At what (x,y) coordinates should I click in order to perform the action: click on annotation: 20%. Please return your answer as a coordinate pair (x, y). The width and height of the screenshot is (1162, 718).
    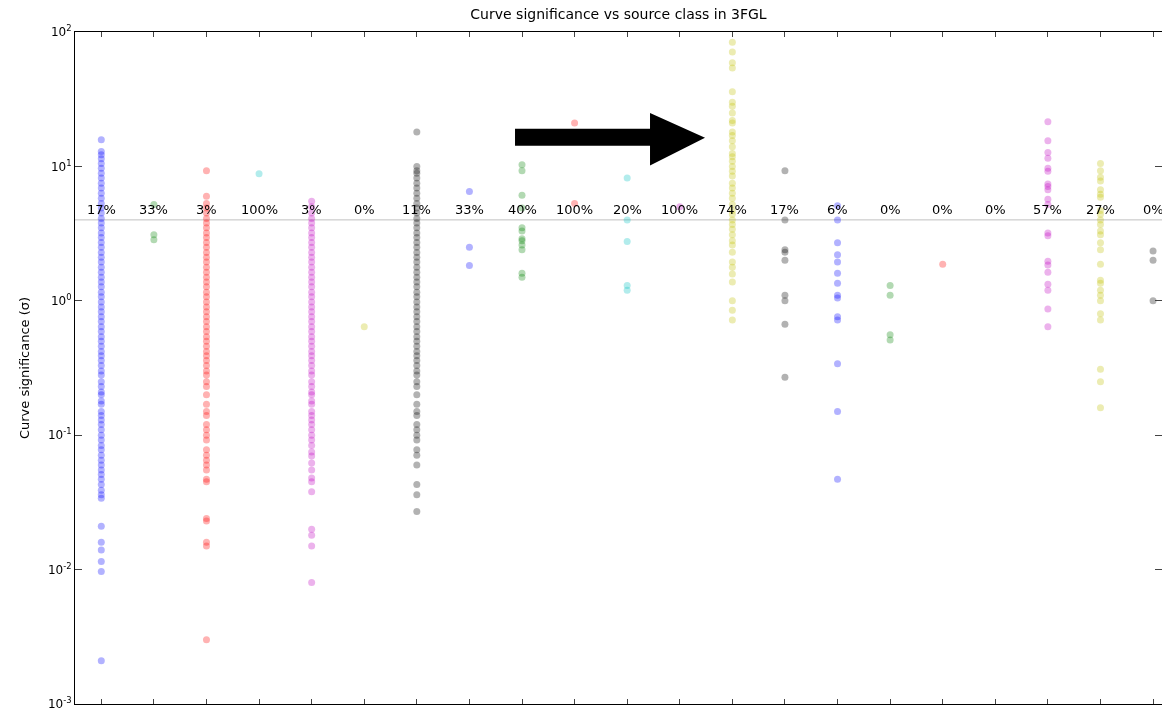
    Looking at the image, I should click on (627, 209).